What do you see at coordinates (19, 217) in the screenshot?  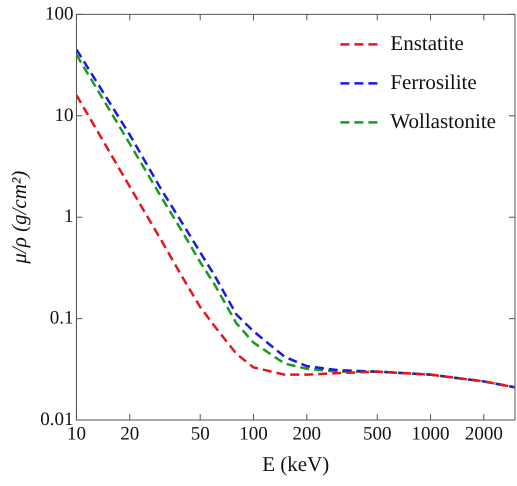 I see `y-axis-title: μ/ρ (g/cm²)` at bounding box center [19, 217].